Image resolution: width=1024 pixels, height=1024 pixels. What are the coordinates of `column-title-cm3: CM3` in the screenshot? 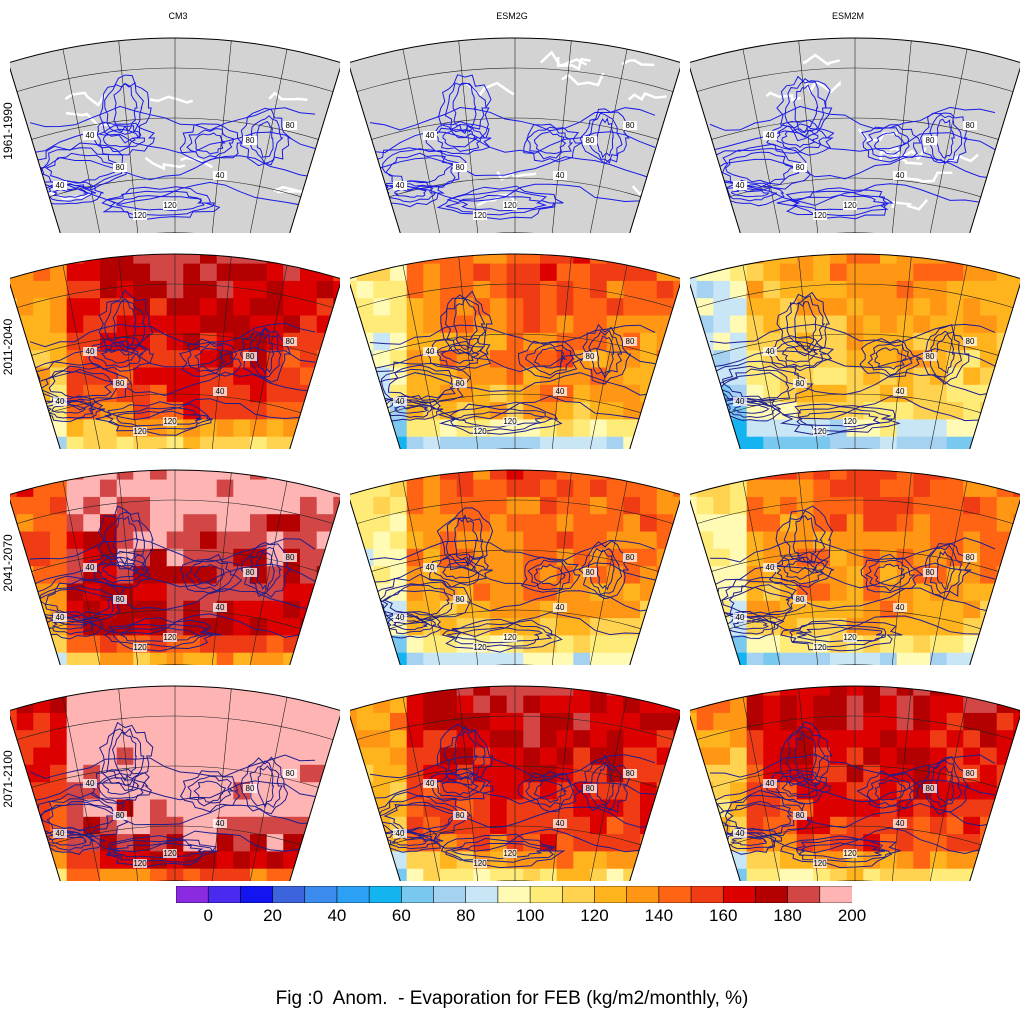 It's located at (178, 16).